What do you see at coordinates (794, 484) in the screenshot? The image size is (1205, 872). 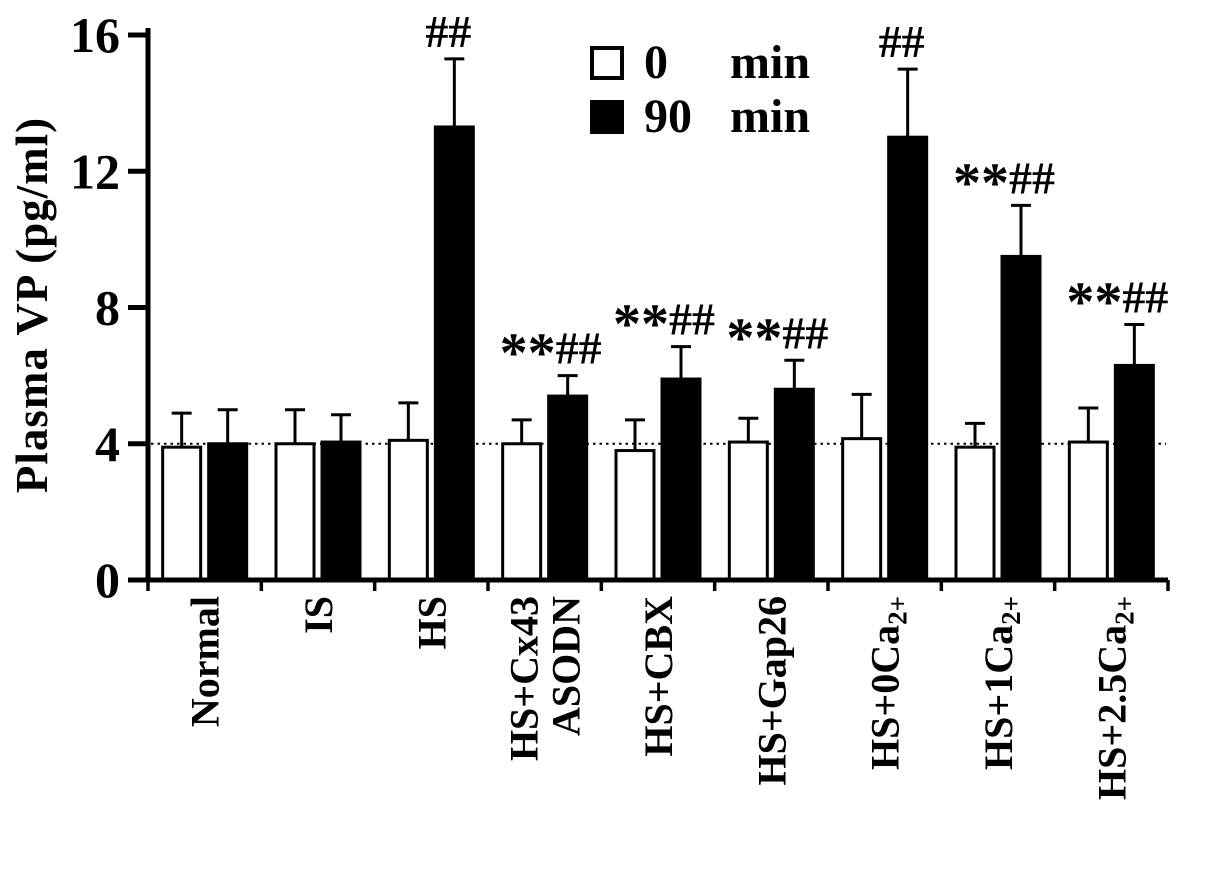 I see `bar-90min-HS+Gap26` at bounding box center [794, 484].